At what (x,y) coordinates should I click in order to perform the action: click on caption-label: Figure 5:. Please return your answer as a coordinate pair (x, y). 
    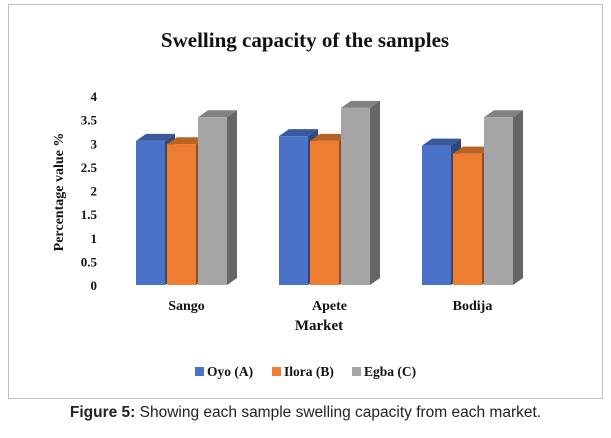
    Looking at the image, I should click on (102, 412).